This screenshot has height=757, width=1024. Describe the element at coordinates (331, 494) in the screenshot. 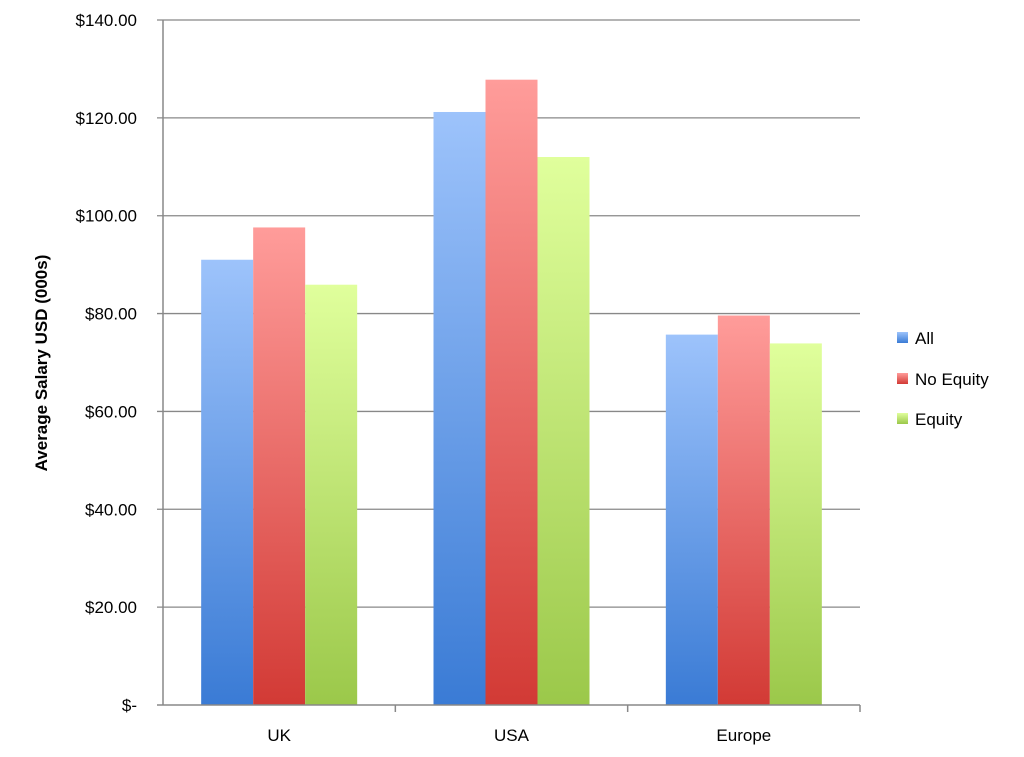

I see `bar-equity-uk` at that location.